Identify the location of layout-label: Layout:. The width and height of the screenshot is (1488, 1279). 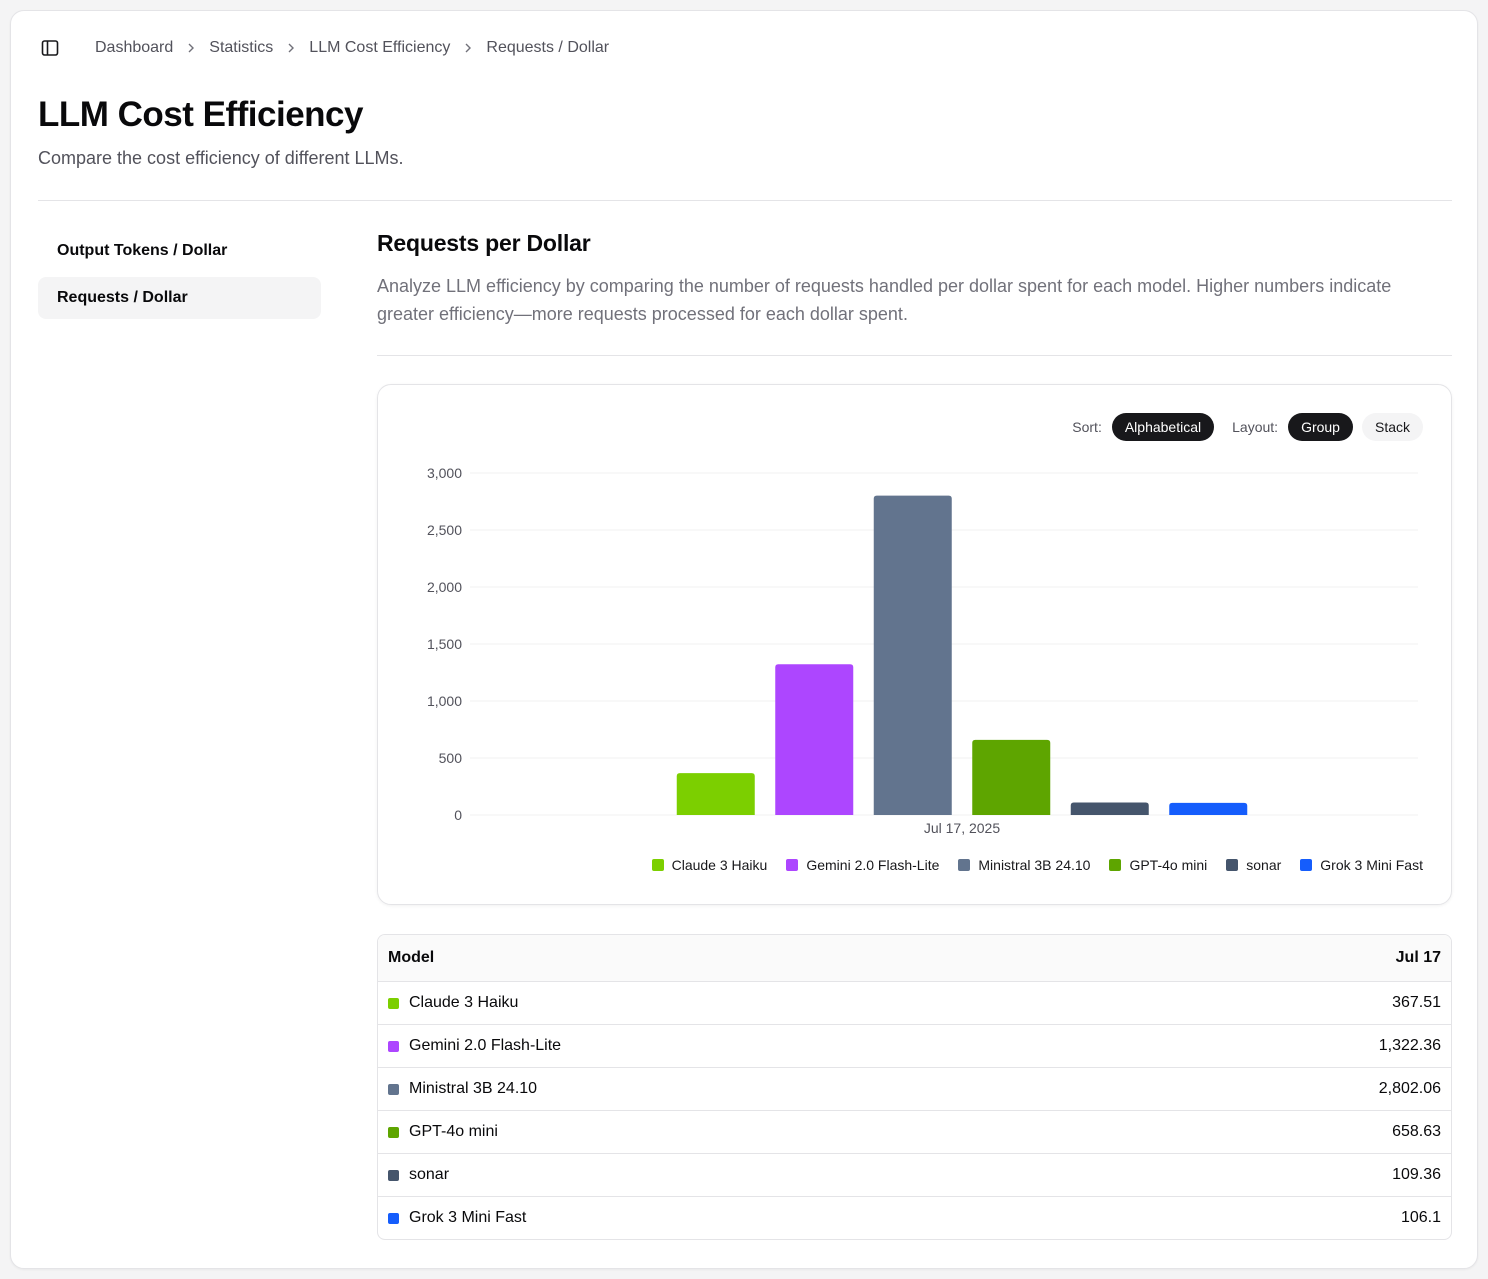
(1255, 427).